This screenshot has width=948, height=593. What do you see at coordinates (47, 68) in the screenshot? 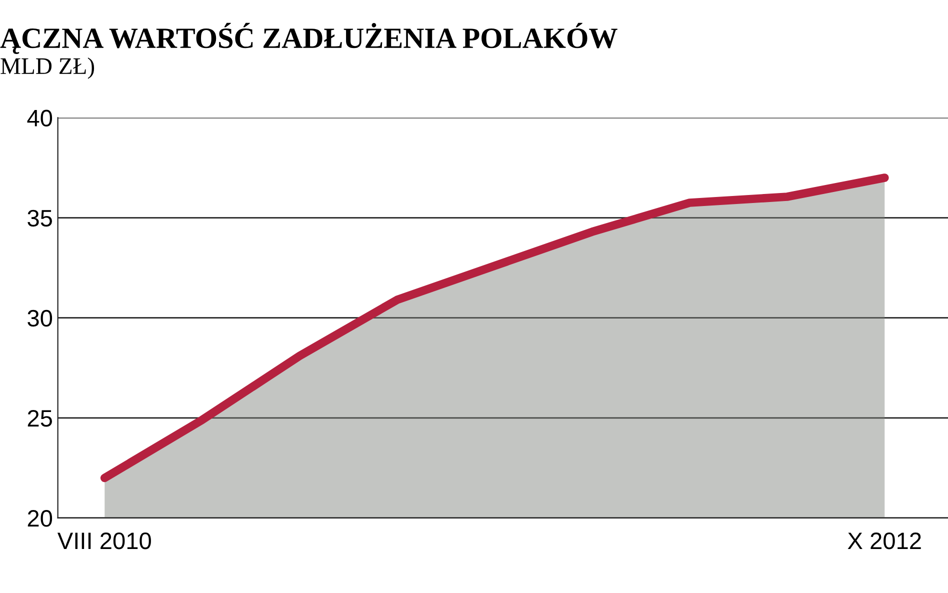
I see `chart-subtitle: MLD ZŁ)` at bounding box center [47, 68].